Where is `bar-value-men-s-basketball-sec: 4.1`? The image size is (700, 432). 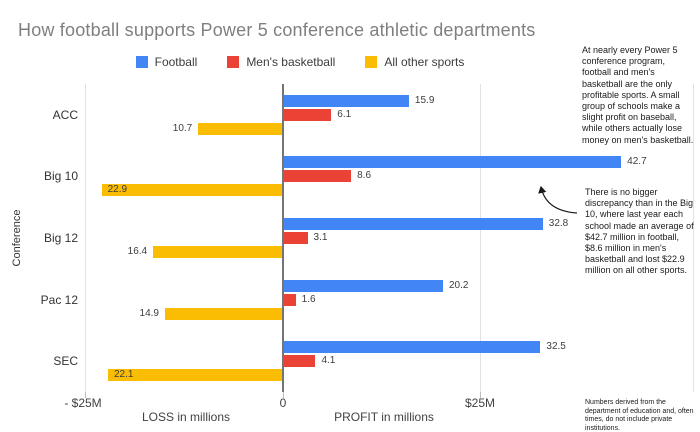 bar-value-men-s-basketball-sec: 4.1 is located at coordinates (328, 361).